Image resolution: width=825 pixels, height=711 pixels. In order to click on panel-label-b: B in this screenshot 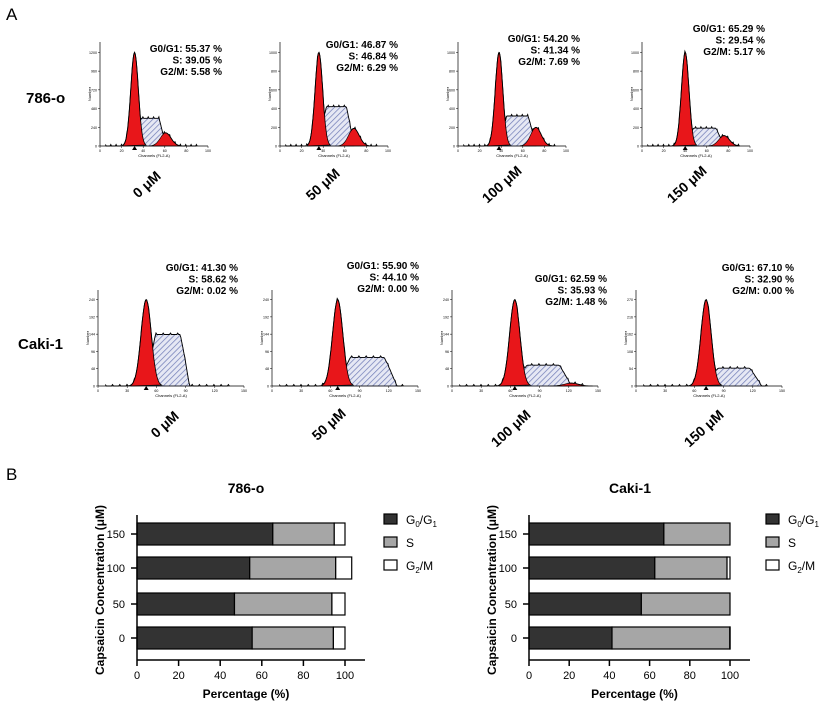, I will do `click(11, 474)`.